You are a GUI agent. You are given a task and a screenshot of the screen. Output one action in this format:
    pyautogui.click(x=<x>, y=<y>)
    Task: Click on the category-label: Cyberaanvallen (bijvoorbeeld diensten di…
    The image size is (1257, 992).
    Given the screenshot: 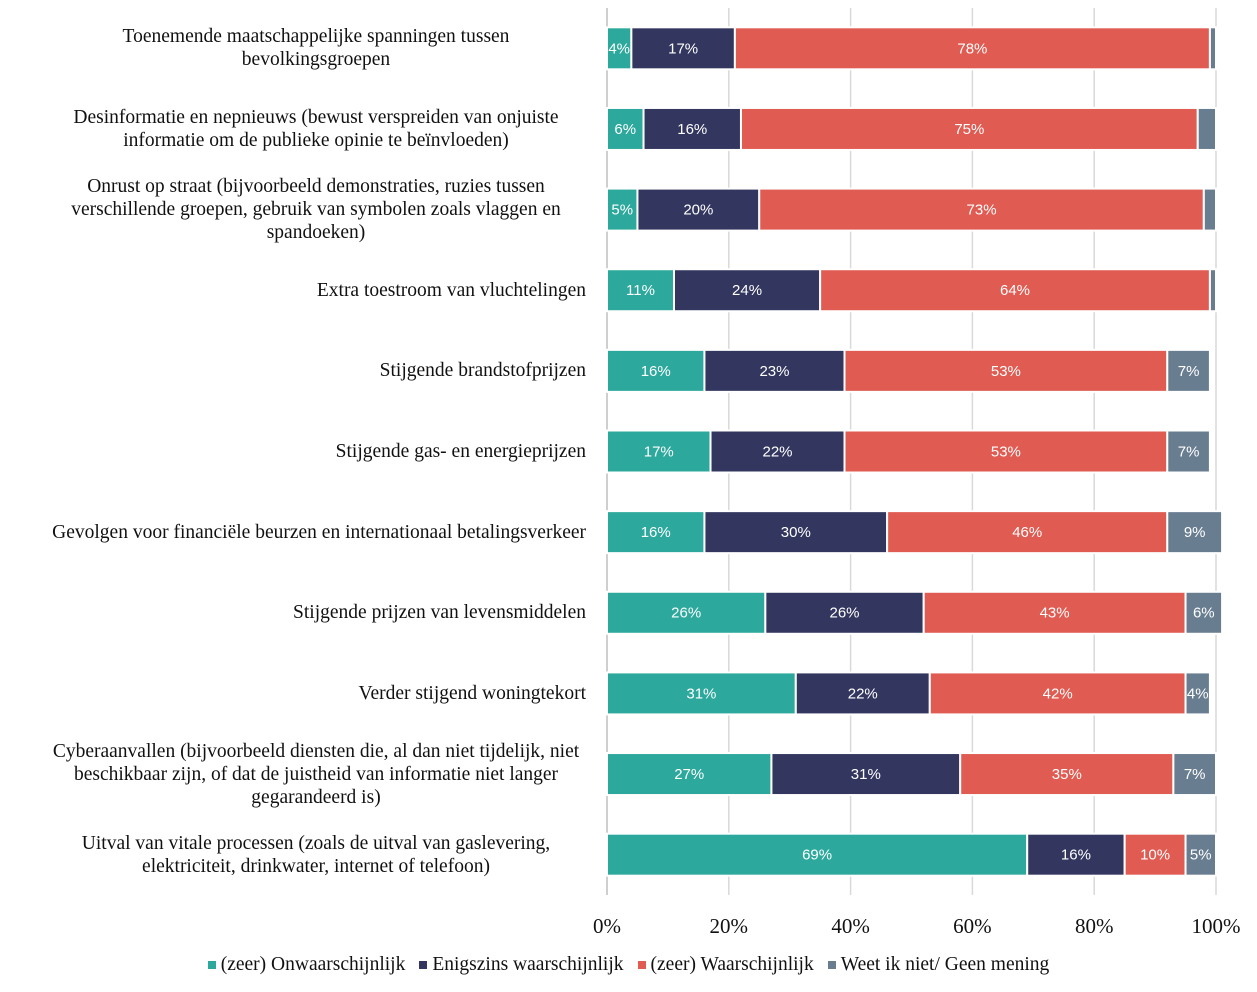 What is the action you would take?
    pyautogui.click(x=316, y=774)
    